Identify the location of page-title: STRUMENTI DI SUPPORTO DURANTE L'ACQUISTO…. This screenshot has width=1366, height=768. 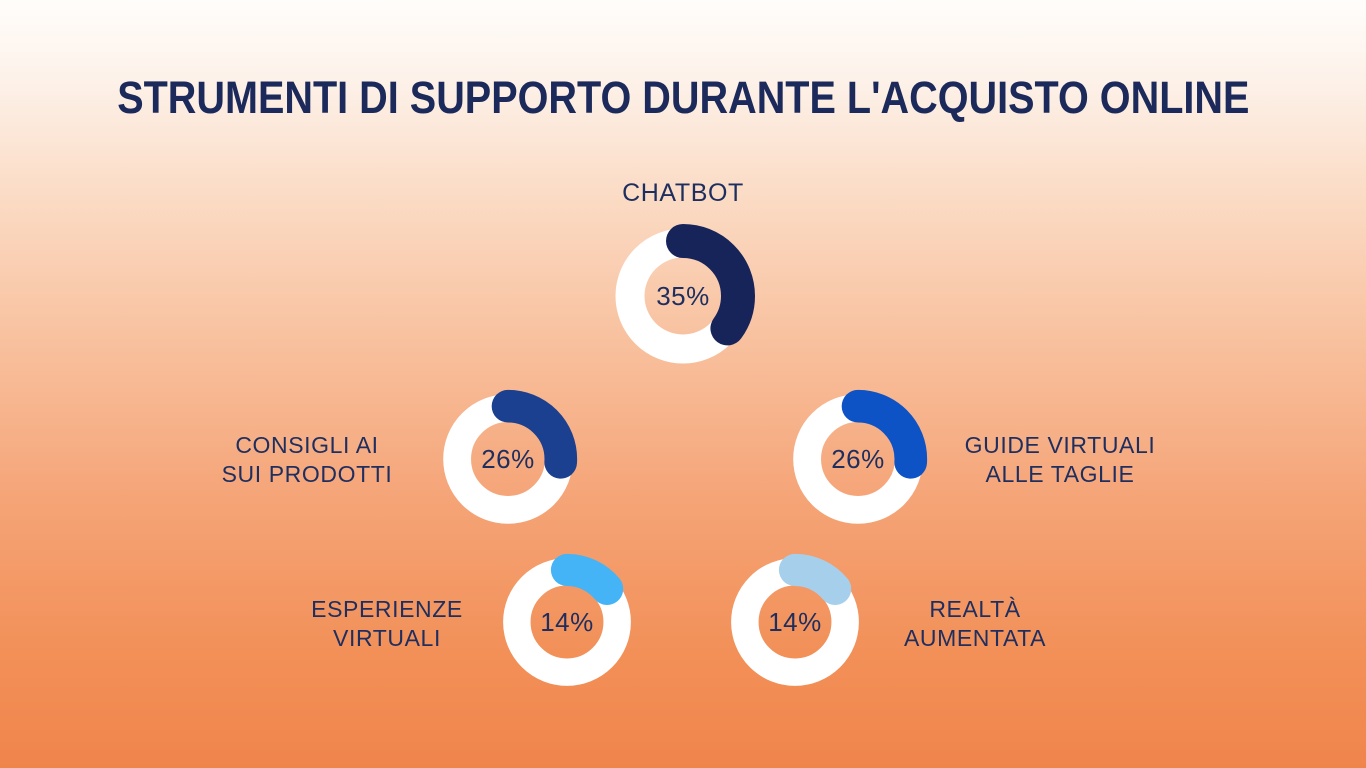
(683, 98).